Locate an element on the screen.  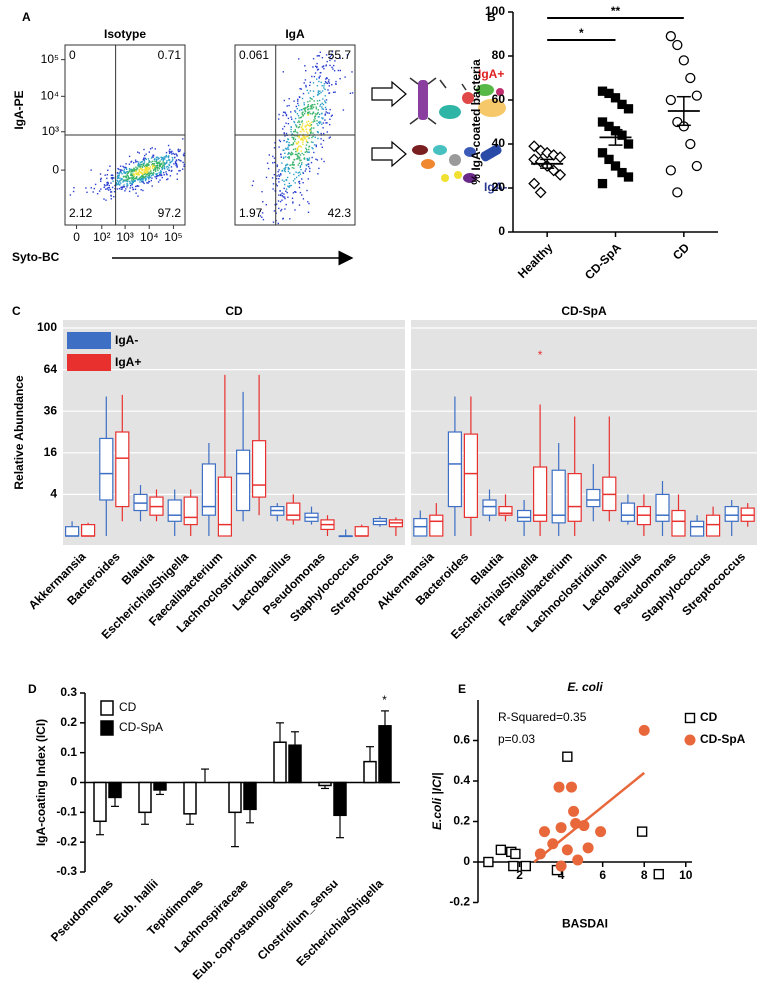
x-tick-label: 0 is located at coordinates (76, 237).